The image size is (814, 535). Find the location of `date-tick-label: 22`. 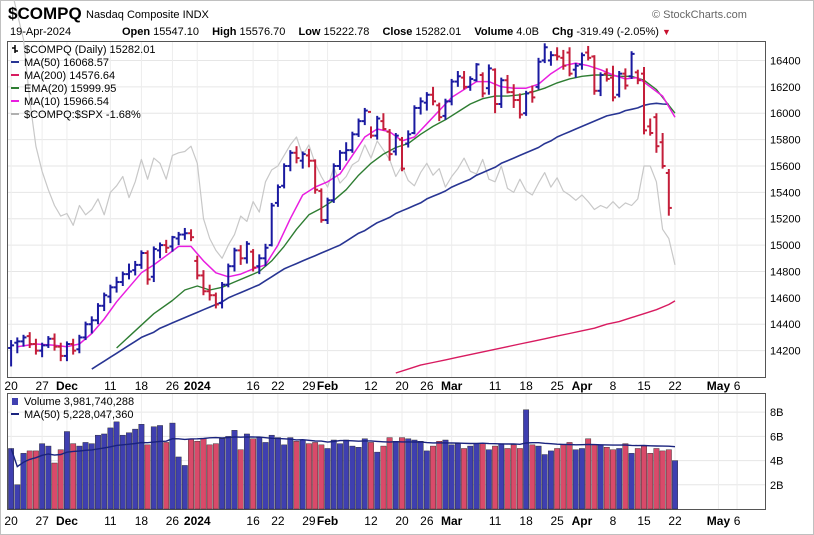

date-tick-label: 22 is located at coordinates (675, 386).